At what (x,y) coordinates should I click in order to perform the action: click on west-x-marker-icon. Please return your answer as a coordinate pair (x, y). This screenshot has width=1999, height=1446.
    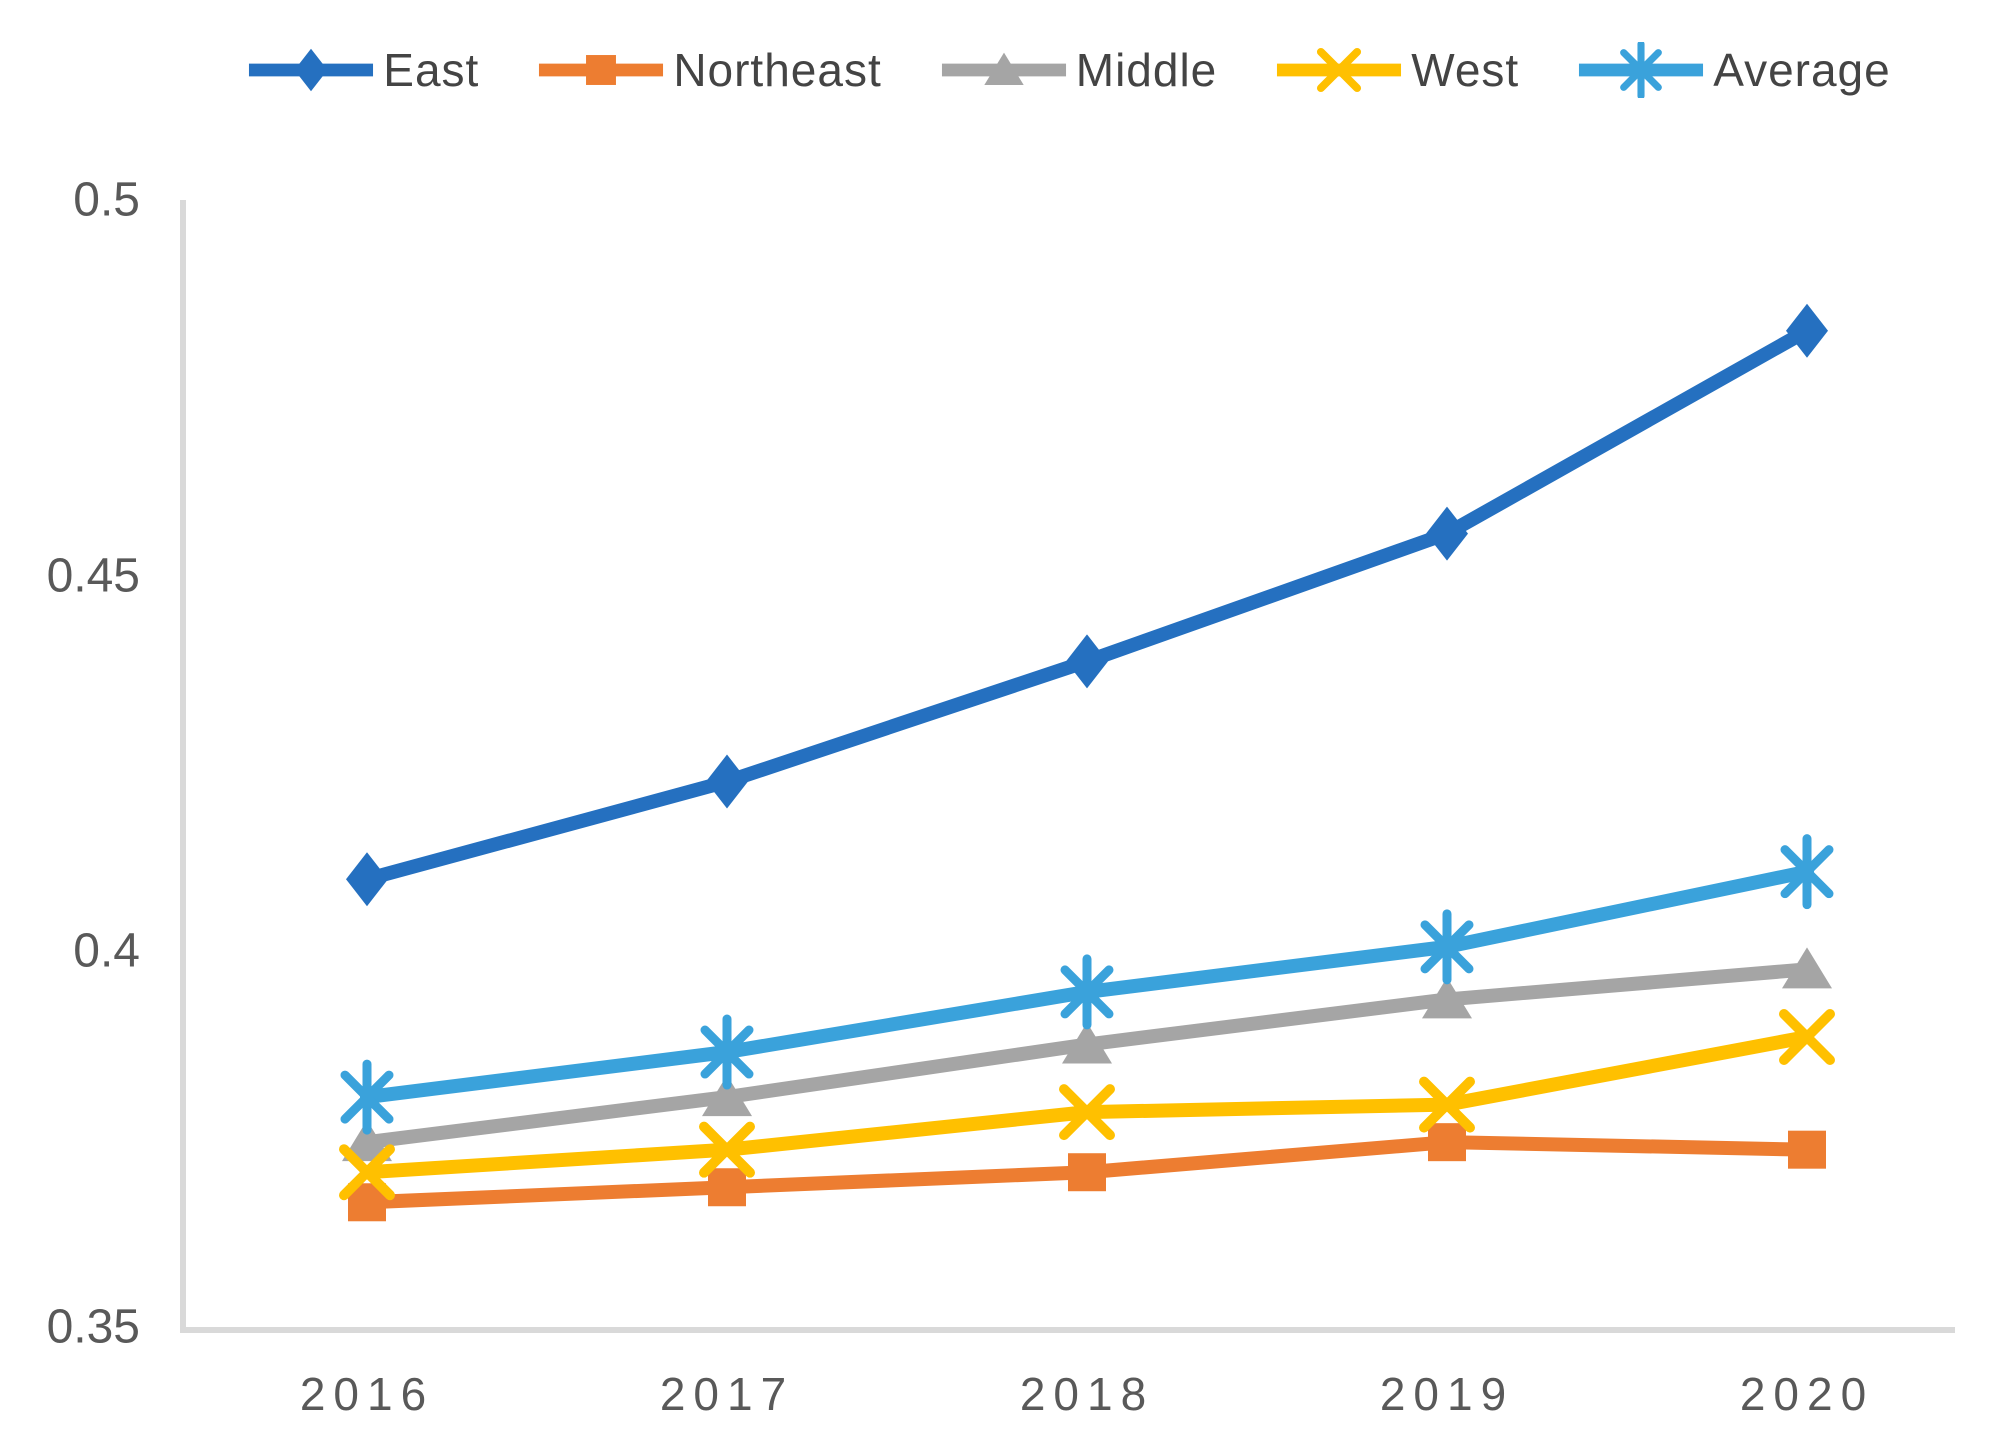
    Looking at the image, I should click on (1339, 70).